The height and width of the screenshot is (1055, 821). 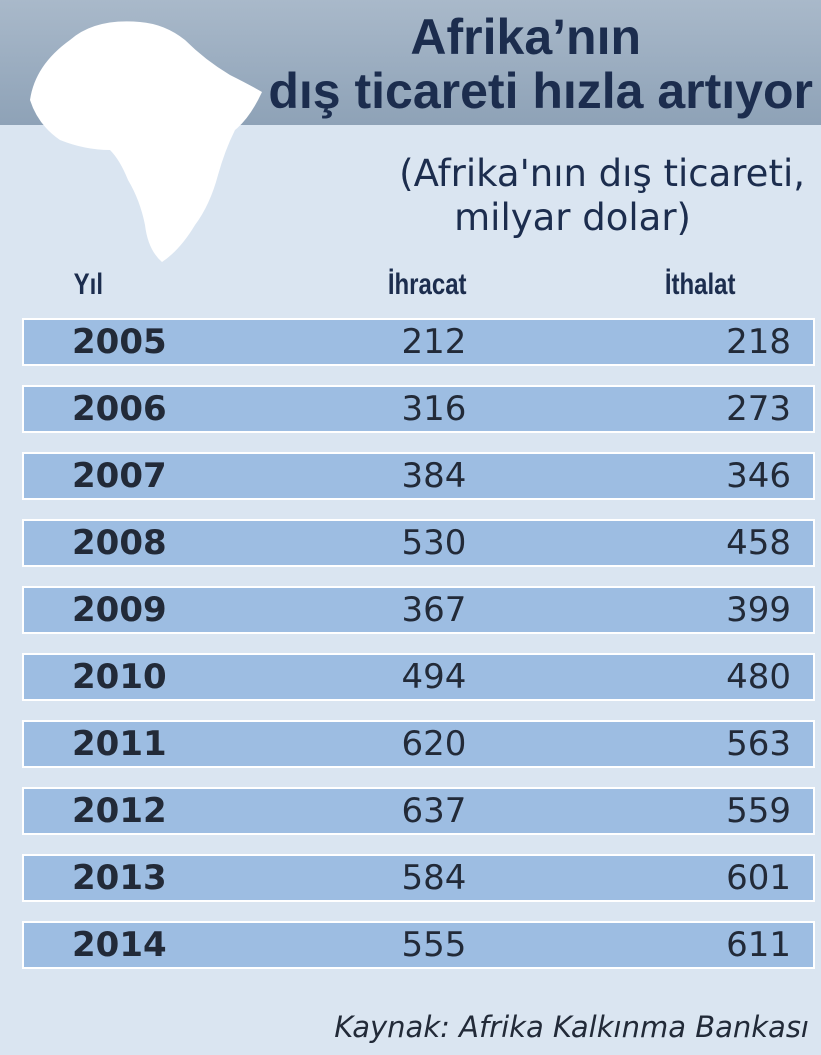 What do you see at coordinates (119, 878) in the screenshot?
I see `year-cell: 2013` at bounding box center [119, 878].